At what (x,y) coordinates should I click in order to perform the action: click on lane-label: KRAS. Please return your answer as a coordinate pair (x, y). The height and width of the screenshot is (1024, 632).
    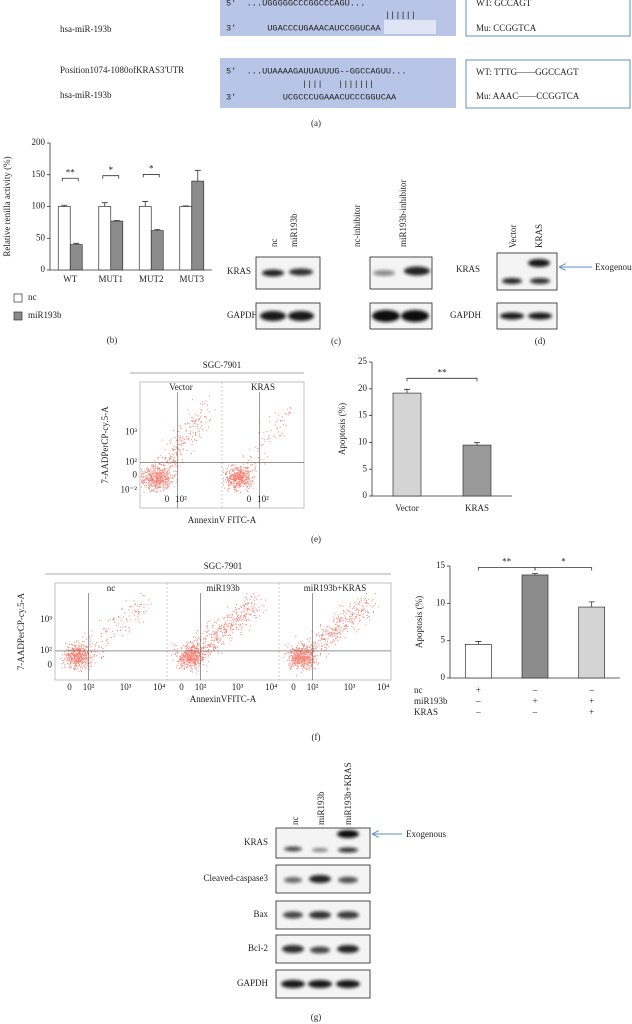
    Looking at the image, I should click on (539, 236).